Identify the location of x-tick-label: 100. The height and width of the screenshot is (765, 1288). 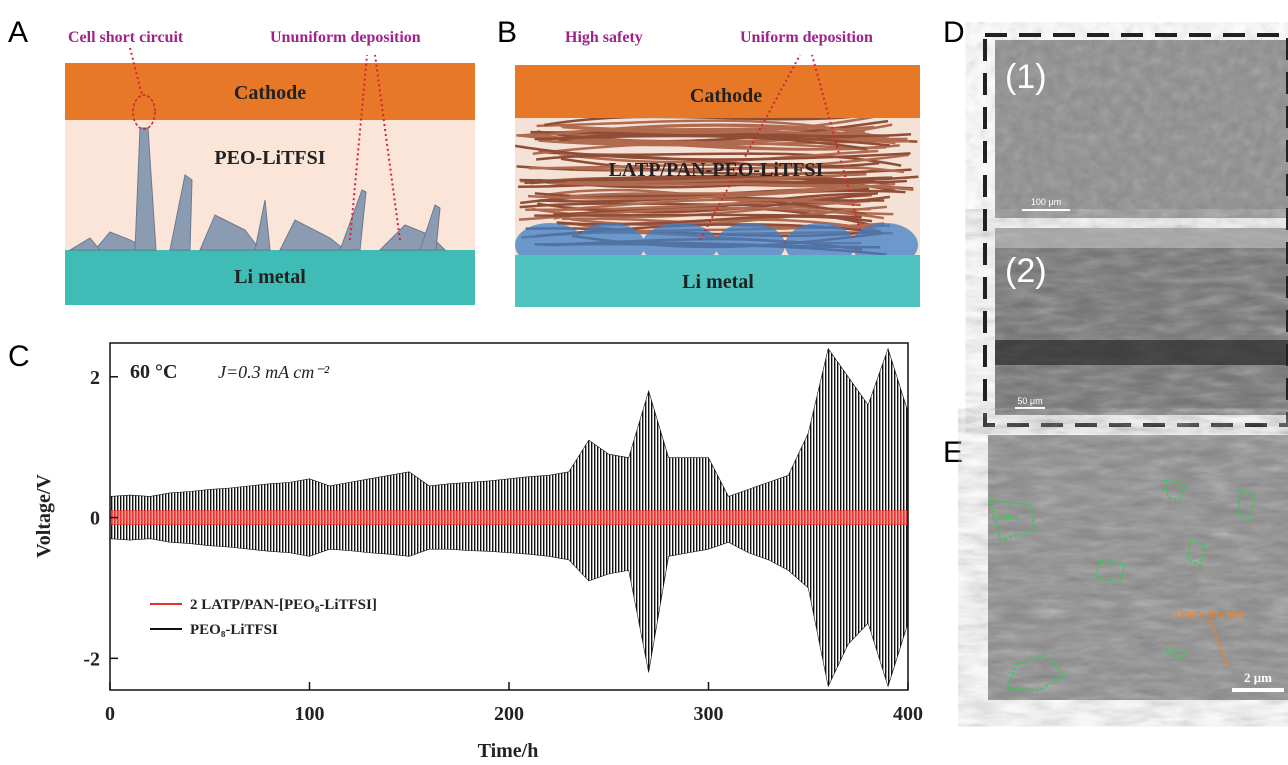
(310, 714).